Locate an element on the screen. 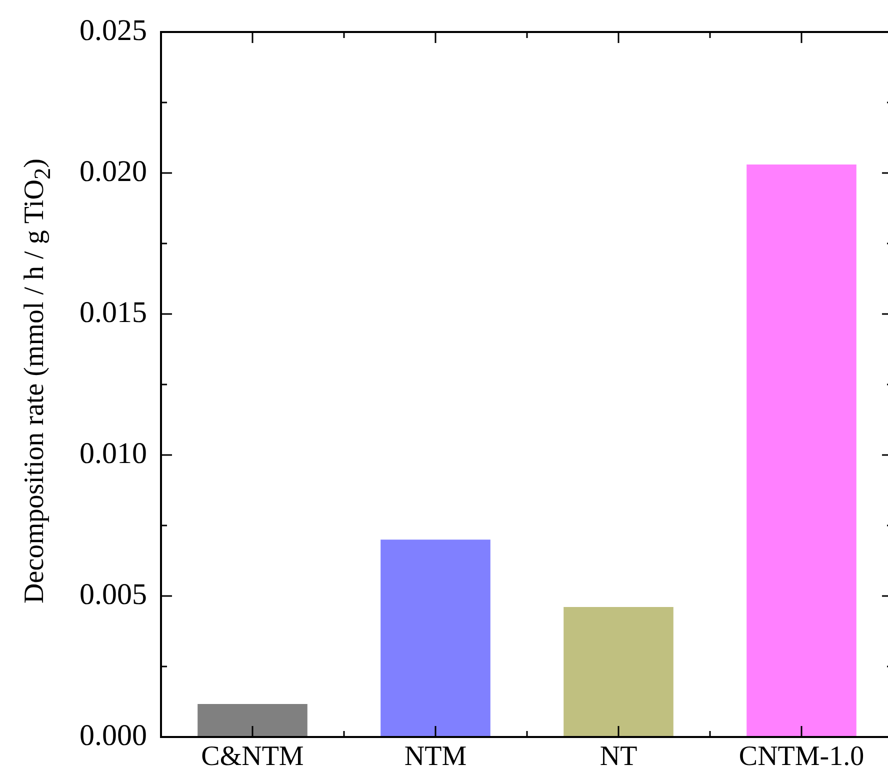 The height and width of the screenshot is (783, 888). x-tick-label: NTM is located at coordinates (435, 756).